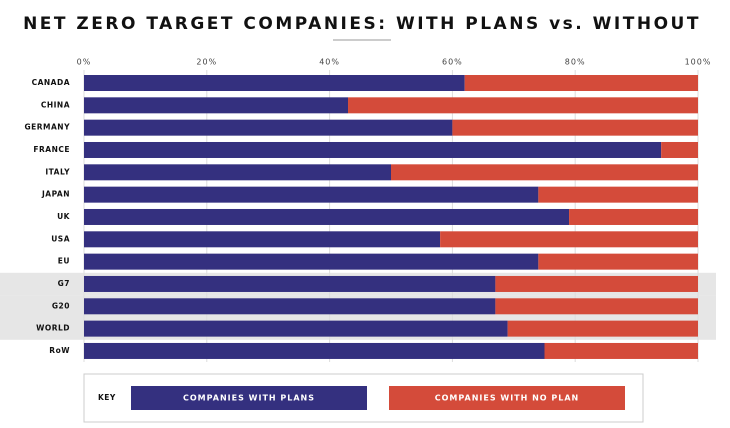 This screenshot has width=730, height=428. Describe the element at coordinates (59, 350) in the screenshot. I see `y-tick-label: RoW` at that location.